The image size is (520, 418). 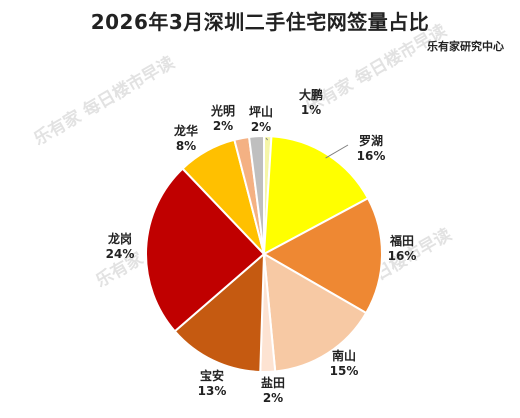 I want to click on slice-label-7: 龙岗 24%, so click(x=120, y=246).